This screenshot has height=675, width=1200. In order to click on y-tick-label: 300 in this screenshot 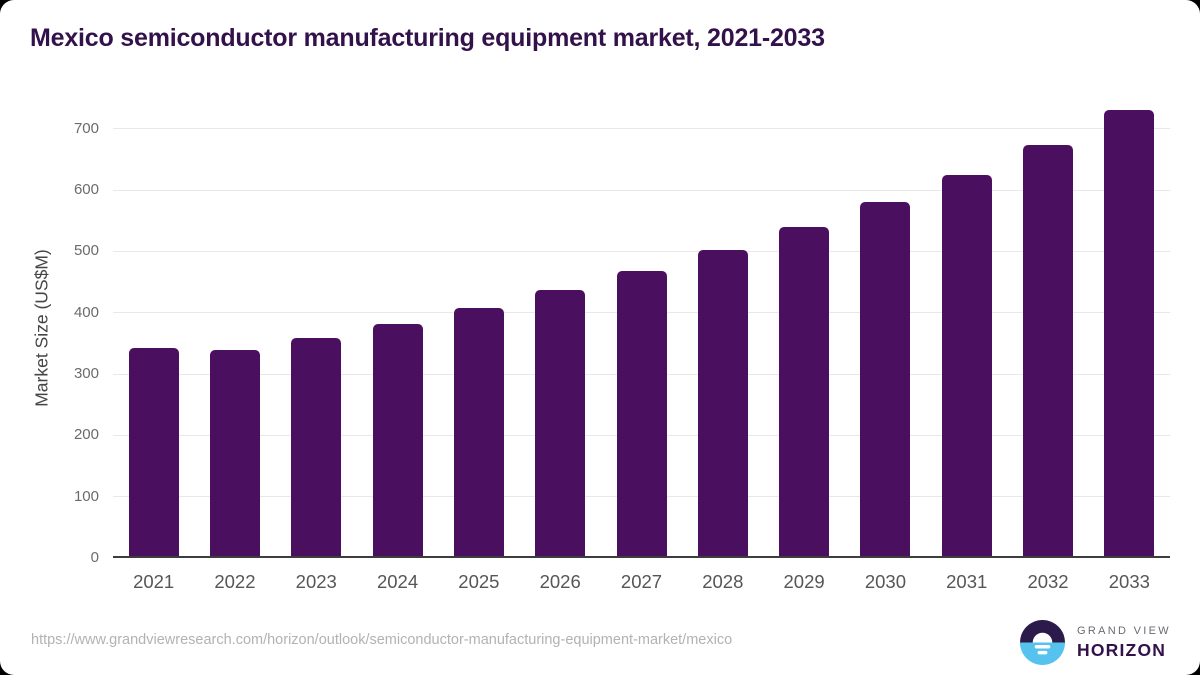, I will do `click(86, 373)`.